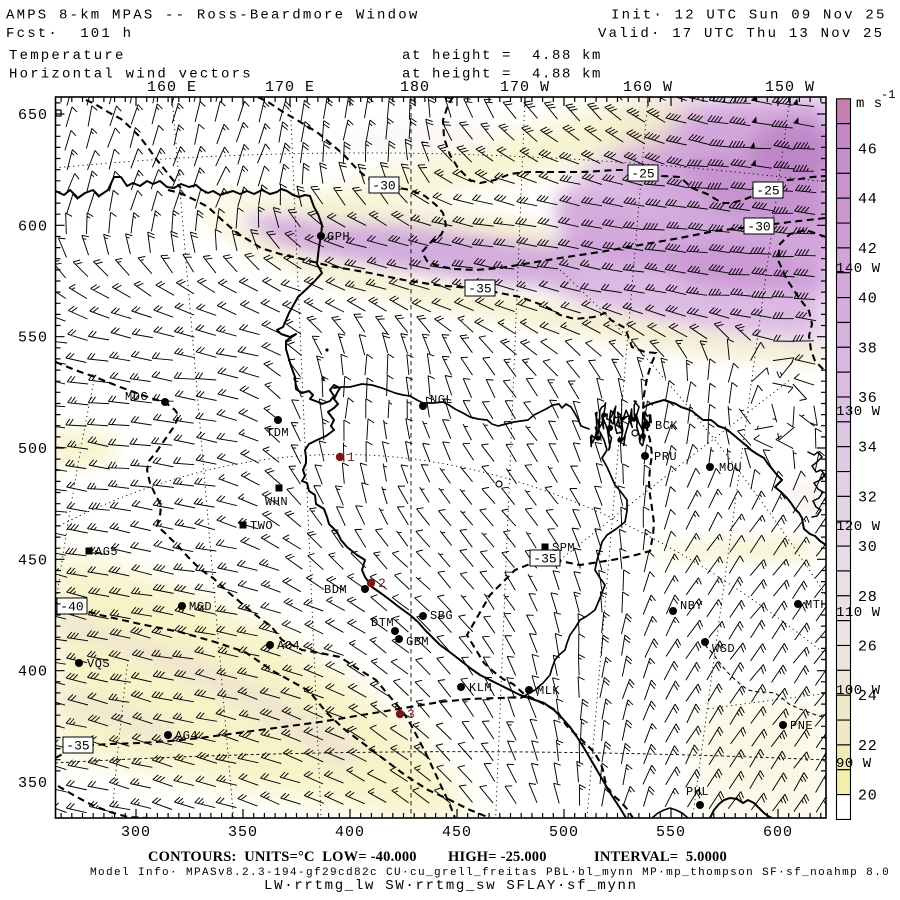  Describe the element at coordinates (858, 269) in the screenshot. I see `svg-text: 140 W` at that location.